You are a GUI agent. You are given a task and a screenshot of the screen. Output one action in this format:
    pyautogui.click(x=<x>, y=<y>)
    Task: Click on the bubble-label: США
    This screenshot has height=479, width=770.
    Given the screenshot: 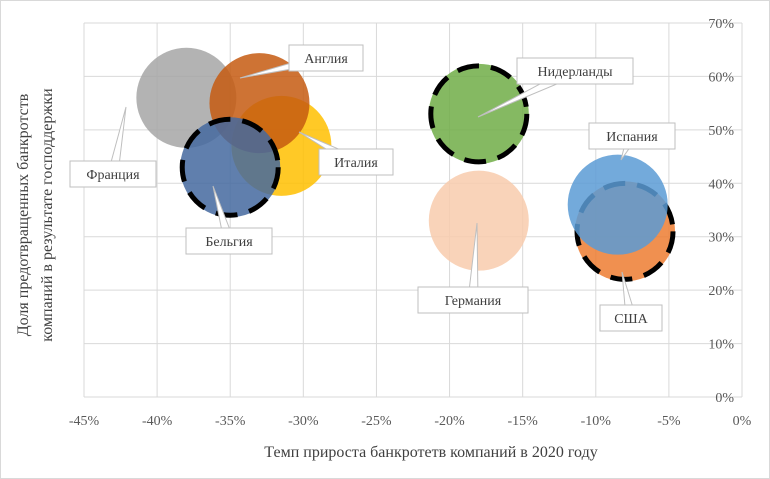 What is the action you would take?
    pyautogui.click(x=631, y=319)
    